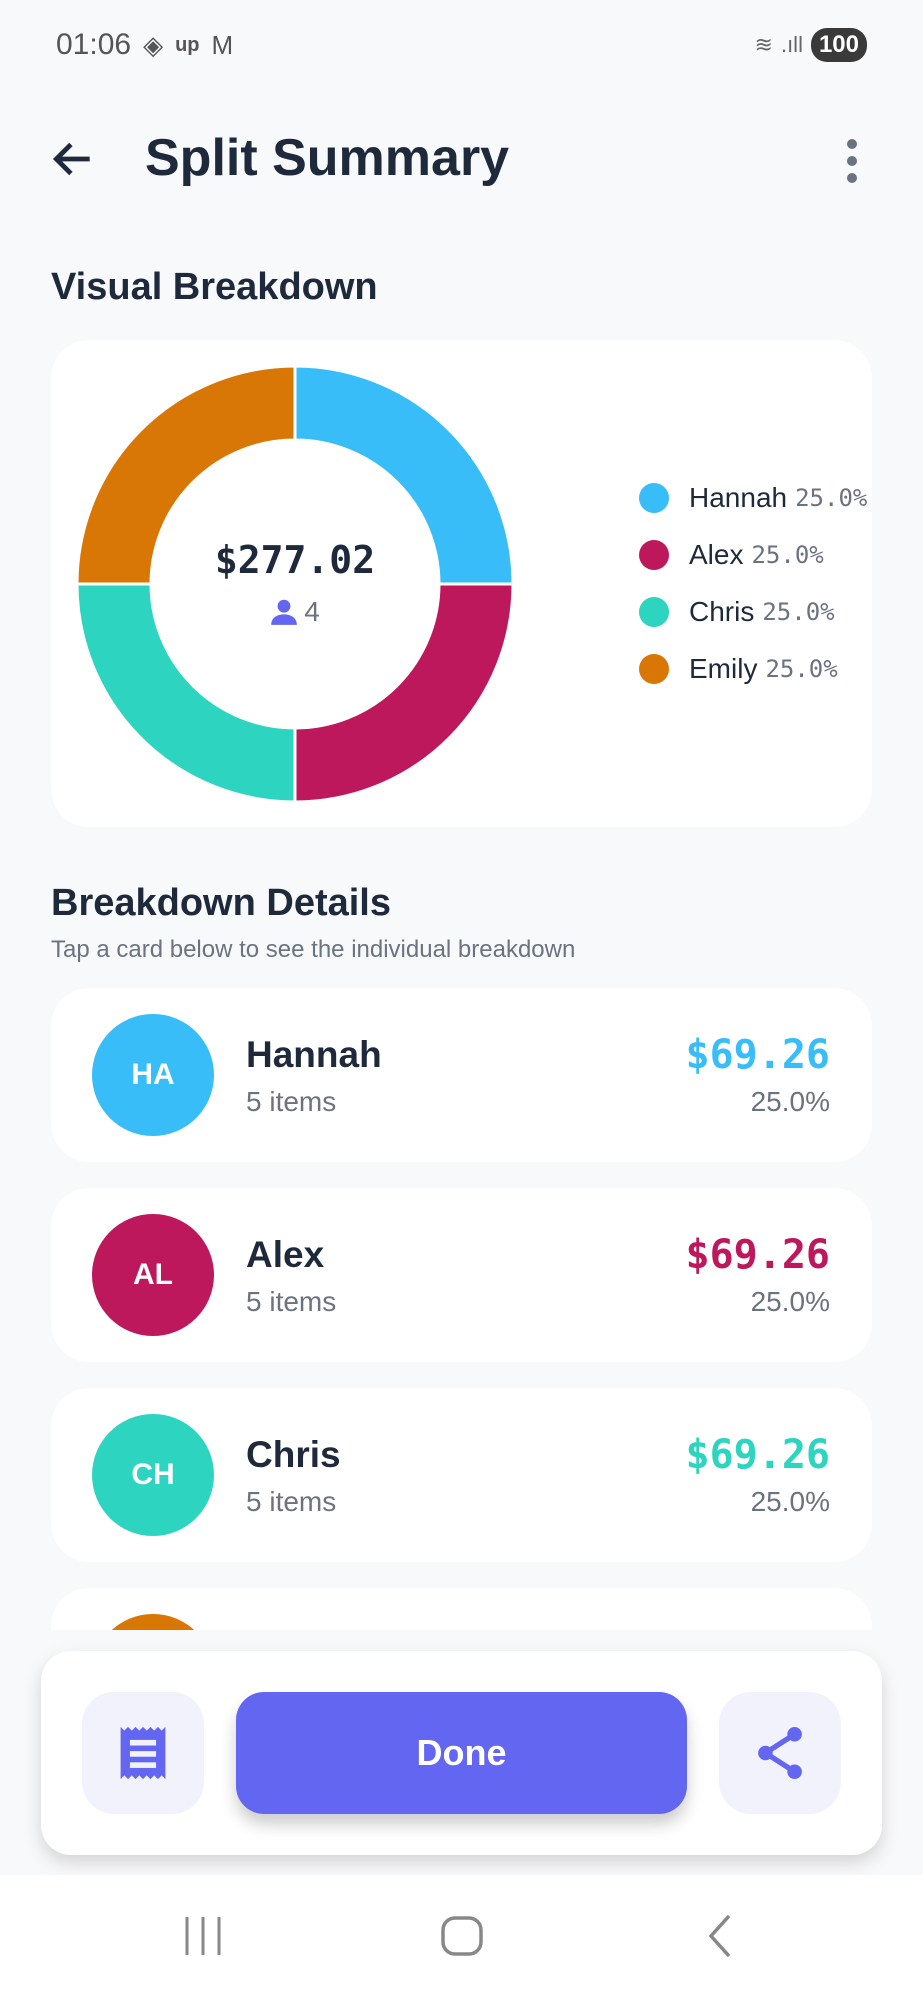  I want to click on legend-label: Emily, so click(723, 668).